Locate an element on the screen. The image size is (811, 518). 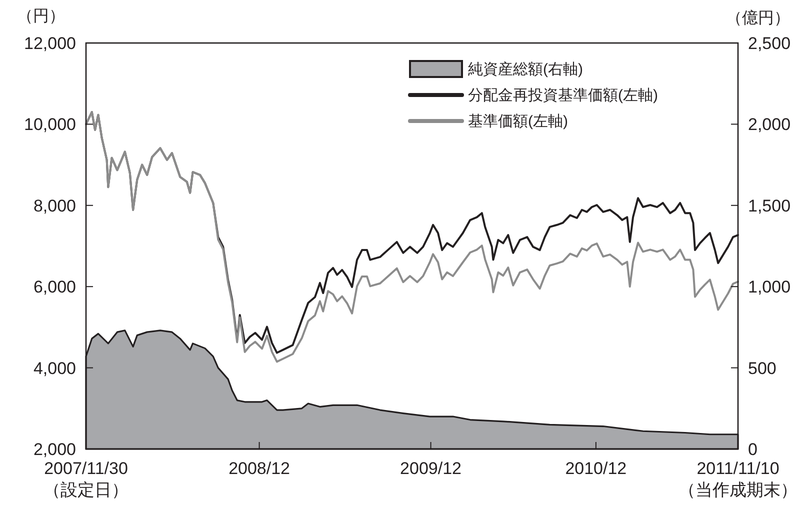
x-tick-label: 2007/11/30 （設定日） is located at coordinates (86, 479).